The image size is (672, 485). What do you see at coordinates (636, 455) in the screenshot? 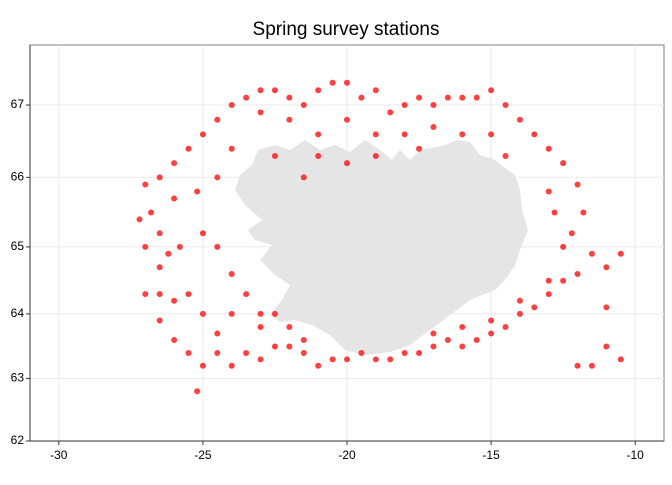
I see `x-tick-label: -10` at bounding box center [636, 455].